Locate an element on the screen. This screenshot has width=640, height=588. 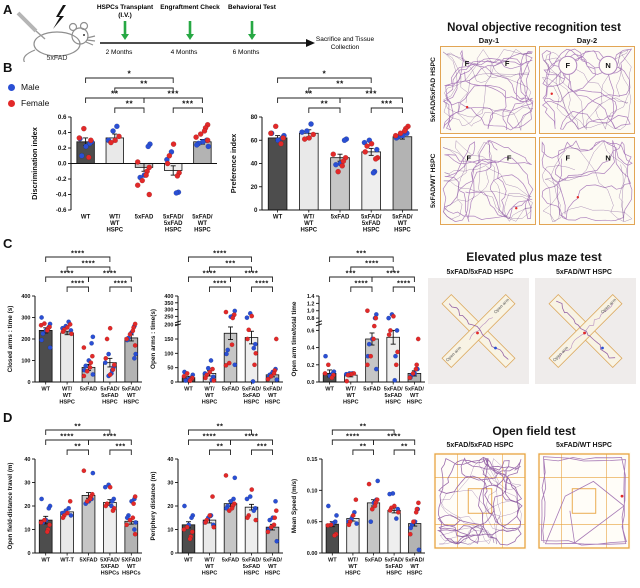
svg-text: 0.4 is located at coordinates (311, 349).